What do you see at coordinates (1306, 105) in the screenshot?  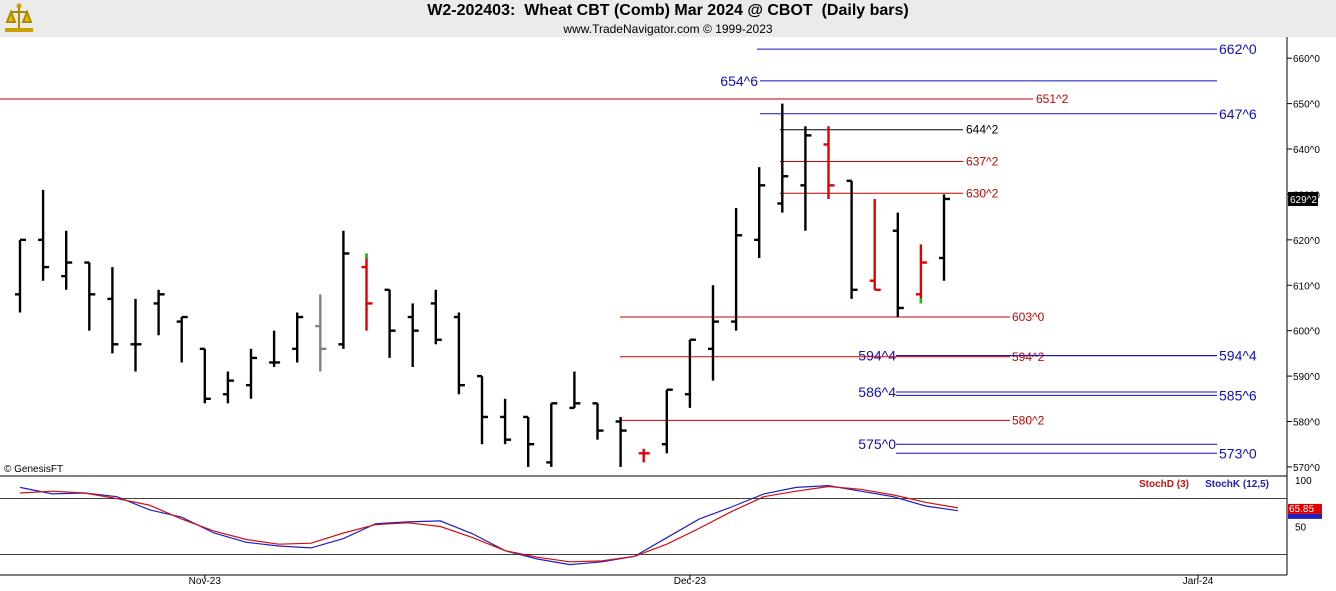 I see `y-tick-label: 650^0` at bounding box center [1306, 105].